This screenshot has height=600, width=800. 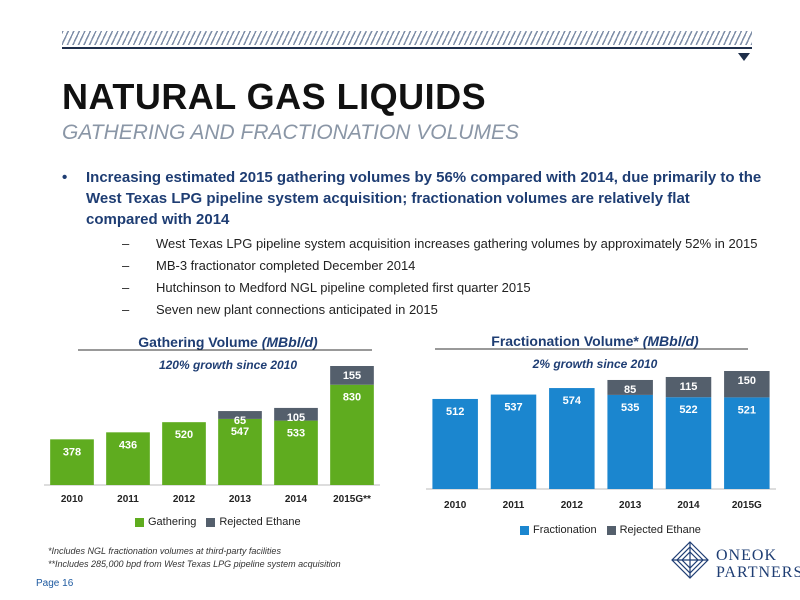 What do you see at coordinates (595, 341) in the screenshot?
I see `chart-title: Fractionation Volume* (MBbl/d)` at bounding box center [595, 341].